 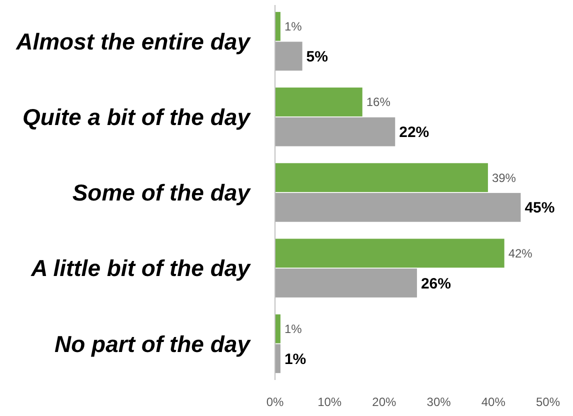 I want to click on data-label: 39%, so click(x=504, y=177).